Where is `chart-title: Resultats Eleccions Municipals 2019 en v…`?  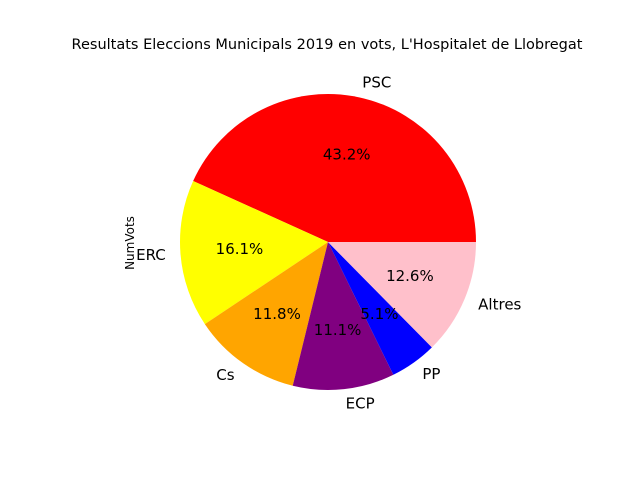
chart-title: Resultats Eleccions Municipals 2019 en v… is located at coordinates (327, 45).